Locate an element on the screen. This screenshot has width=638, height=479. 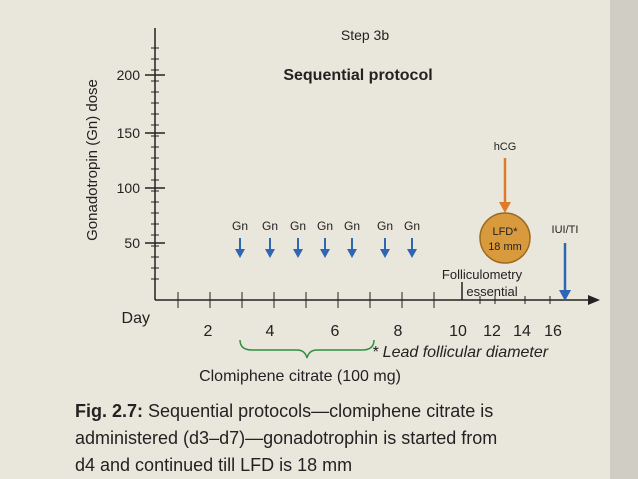
x-tick-label: 6 is located at coordinates (335, 331).